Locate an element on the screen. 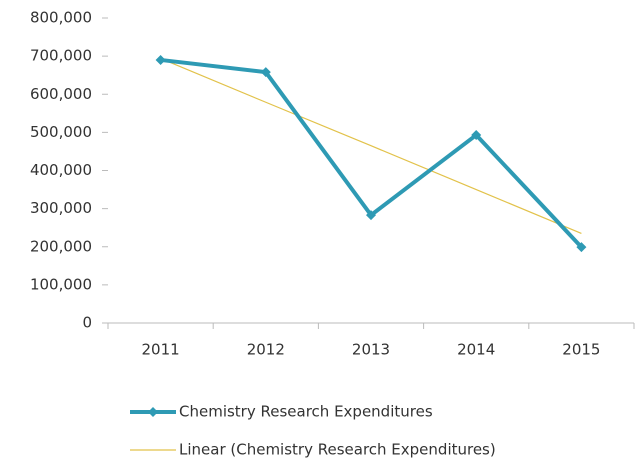  y-tick-label: 400,000 is located at coordinates (61, 170).